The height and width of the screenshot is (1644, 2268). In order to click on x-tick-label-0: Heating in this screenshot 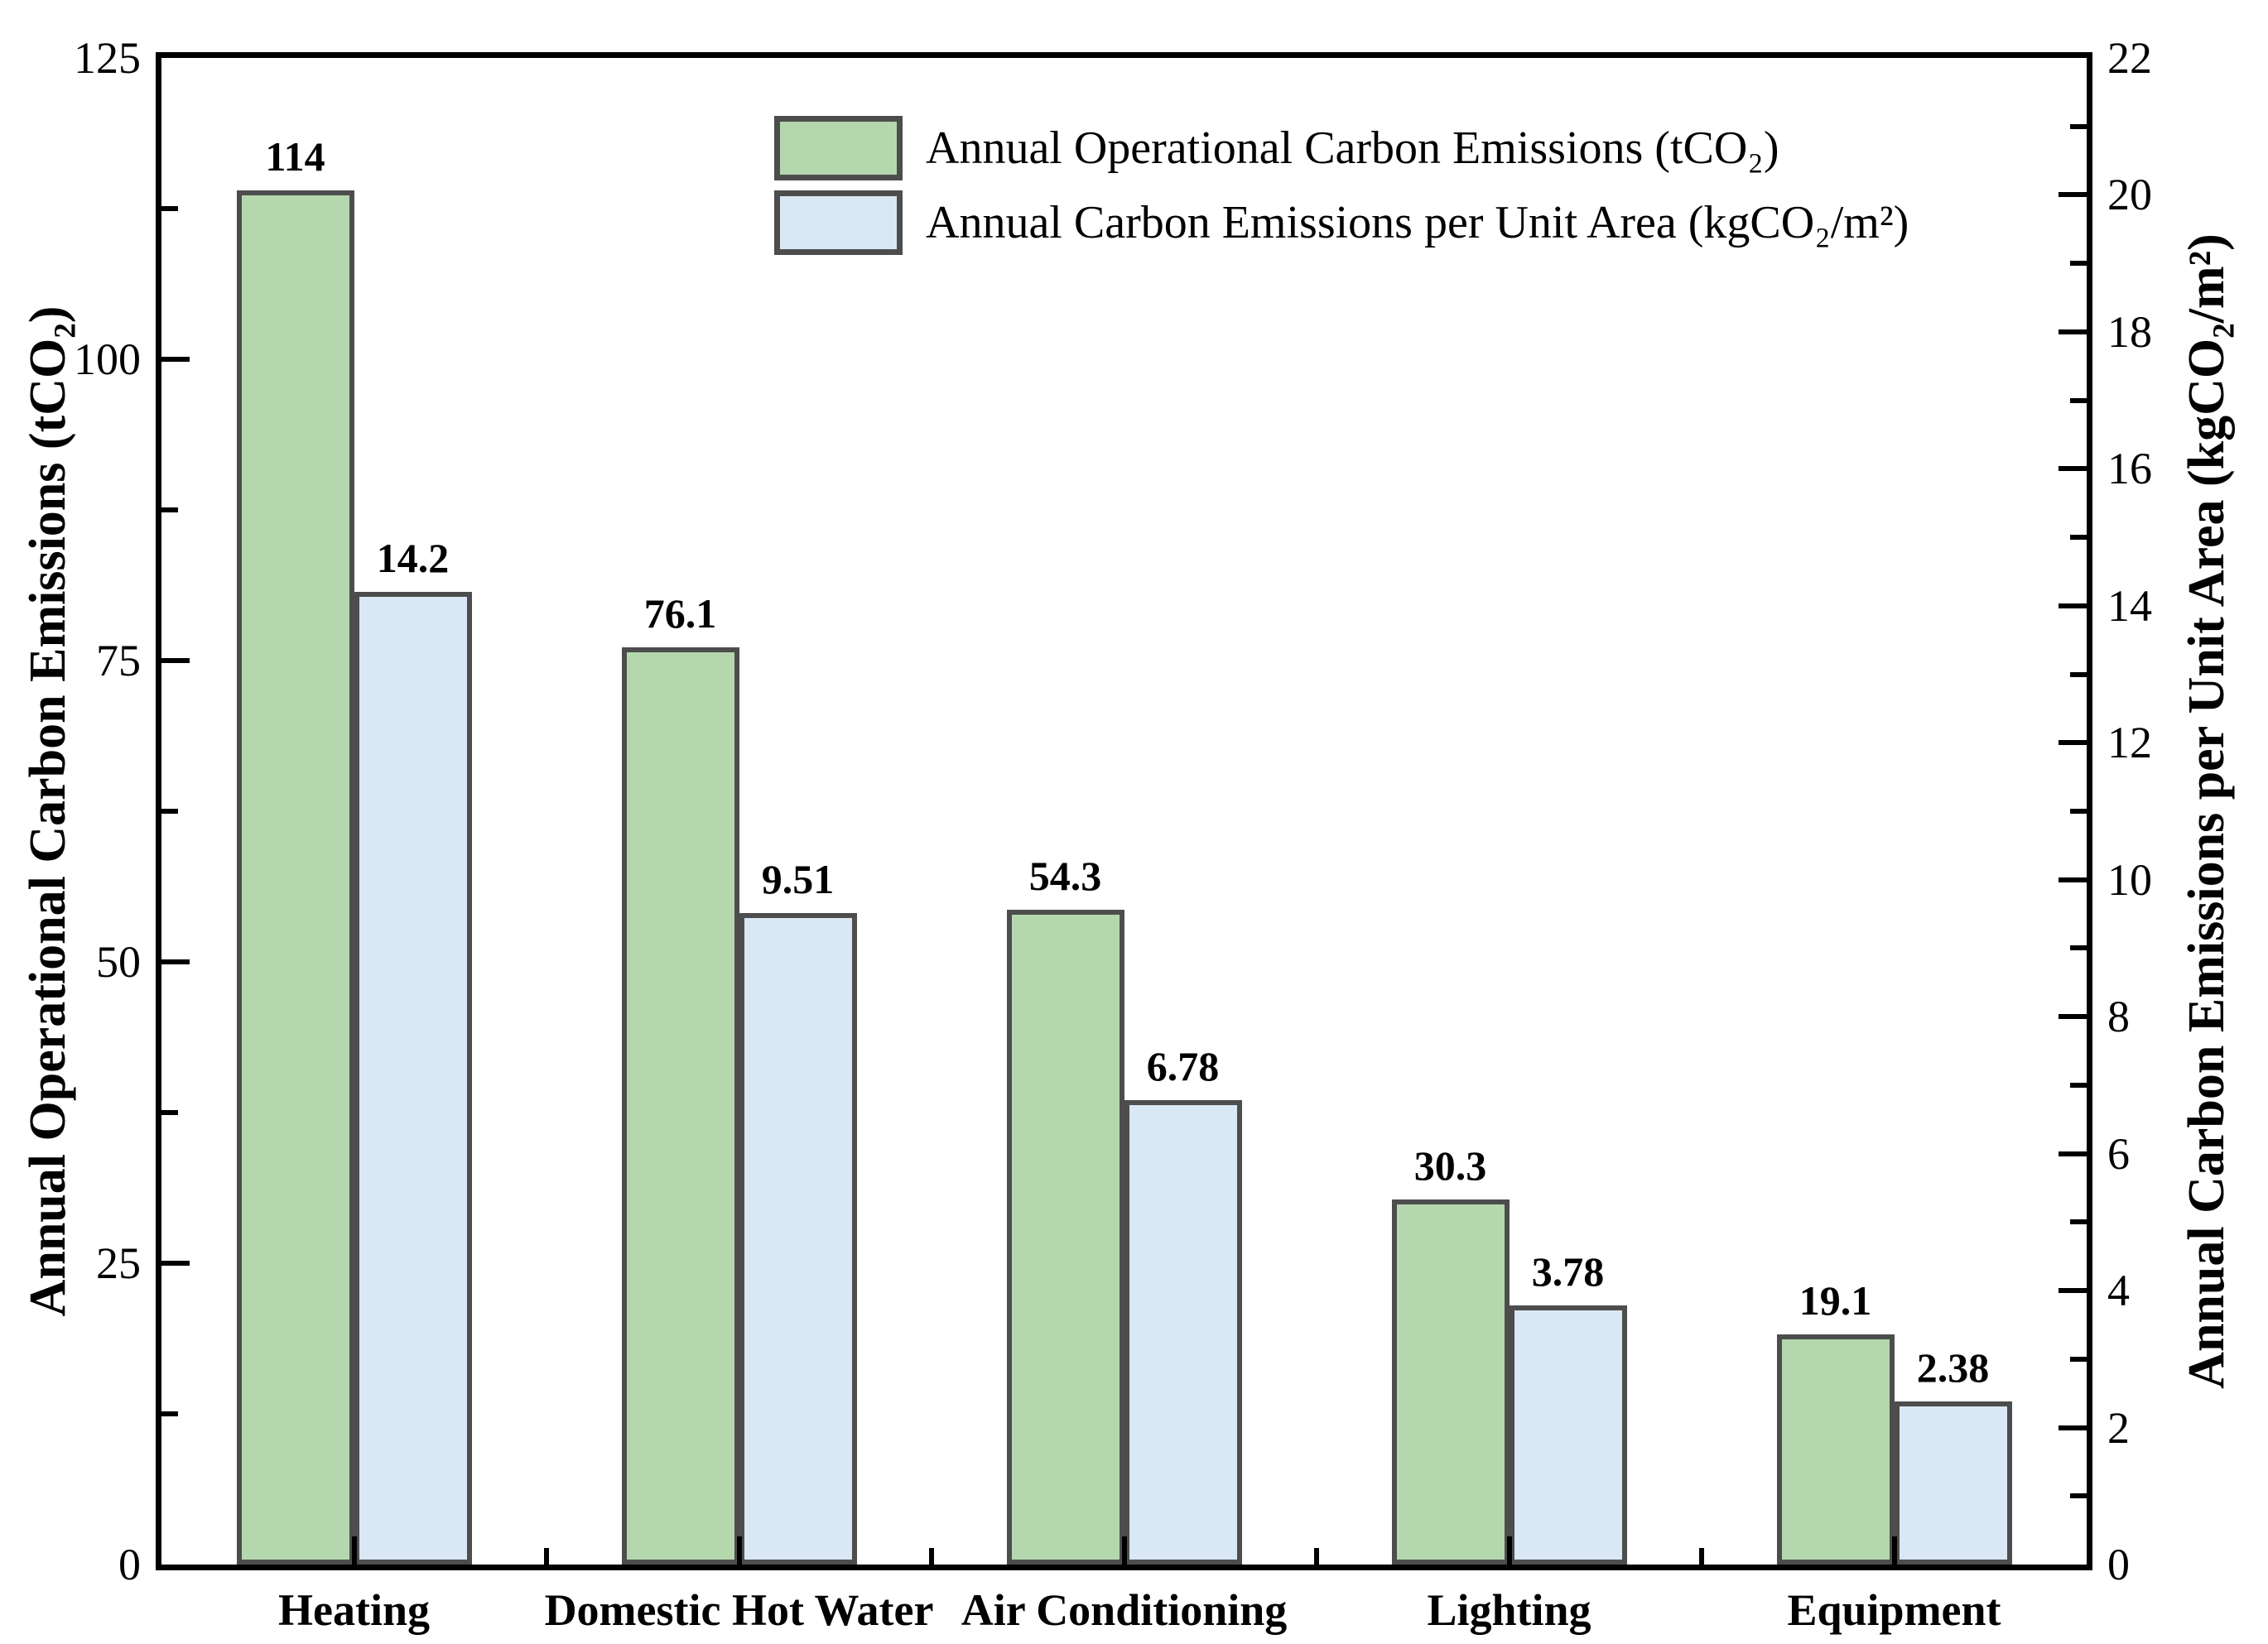, I will do `click(354, 1610)`.